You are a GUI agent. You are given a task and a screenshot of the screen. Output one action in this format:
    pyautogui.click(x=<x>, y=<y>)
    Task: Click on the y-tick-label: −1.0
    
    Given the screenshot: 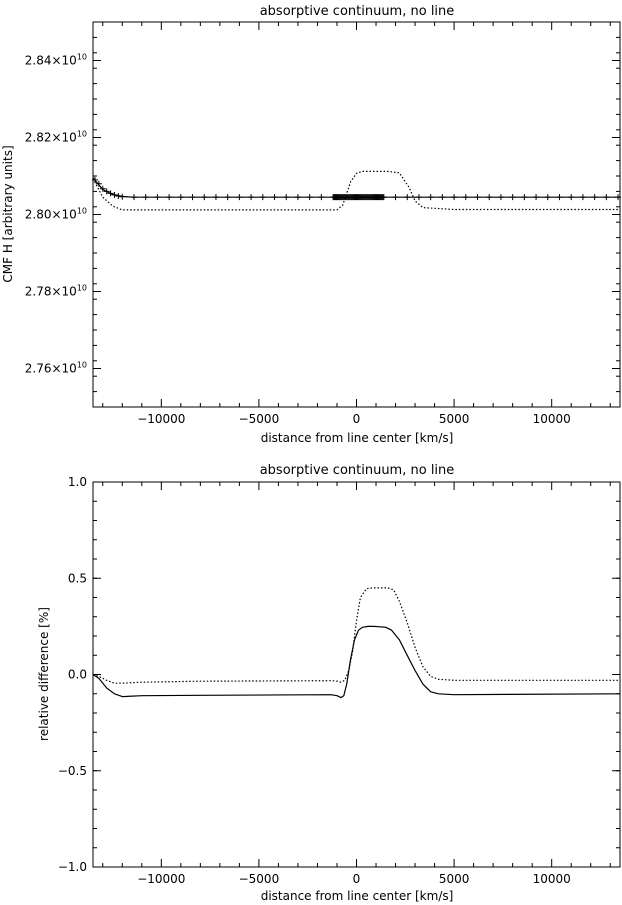 What is the action you would take?
    pyautogui.click(x=72, y=867)
    